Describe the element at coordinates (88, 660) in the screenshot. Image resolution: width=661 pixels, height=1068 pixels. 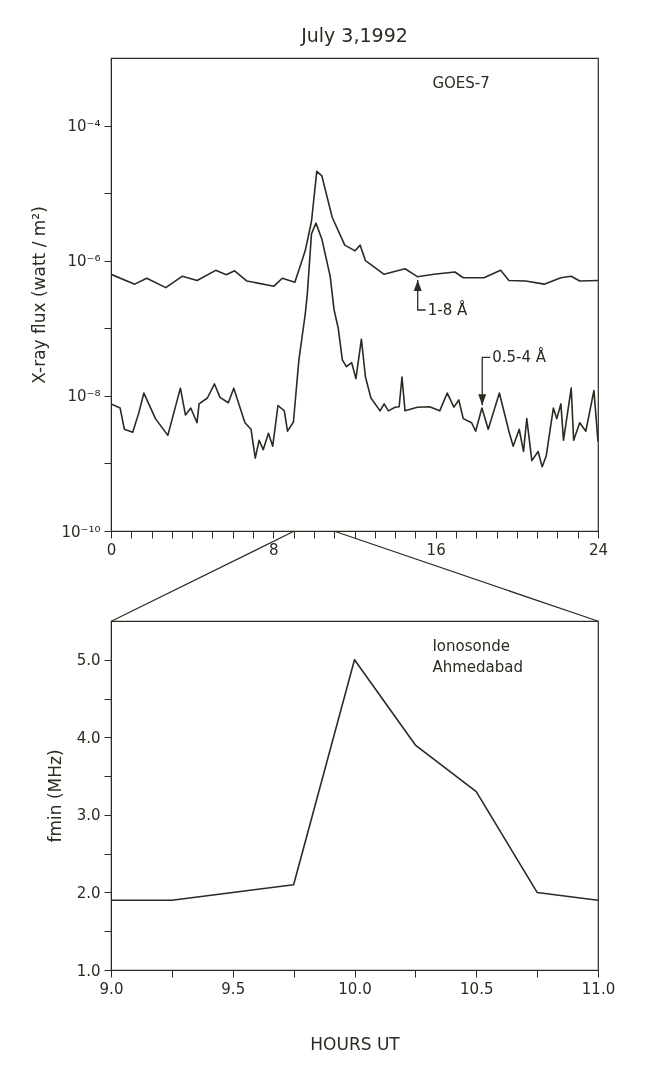
I see `y-tick-label: 5.0` at that location.